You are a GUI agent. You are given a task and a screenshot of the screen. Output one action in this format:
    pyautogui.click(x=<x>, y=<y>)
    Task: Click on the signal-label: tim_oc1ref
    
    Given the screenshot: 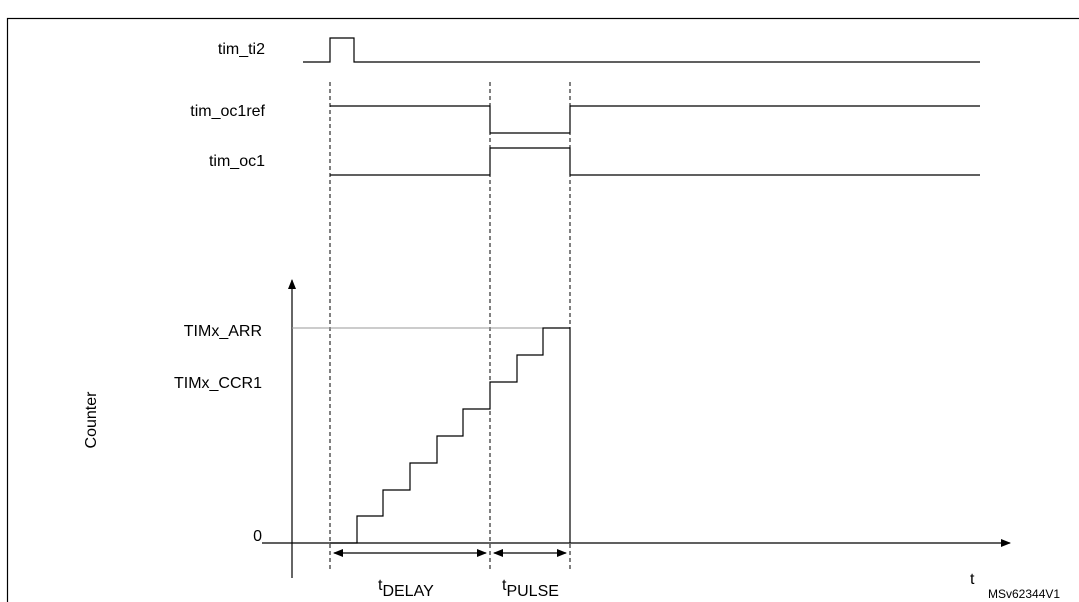 What is the action you would take?
    pyautogui.click(x=227, y=111)
    